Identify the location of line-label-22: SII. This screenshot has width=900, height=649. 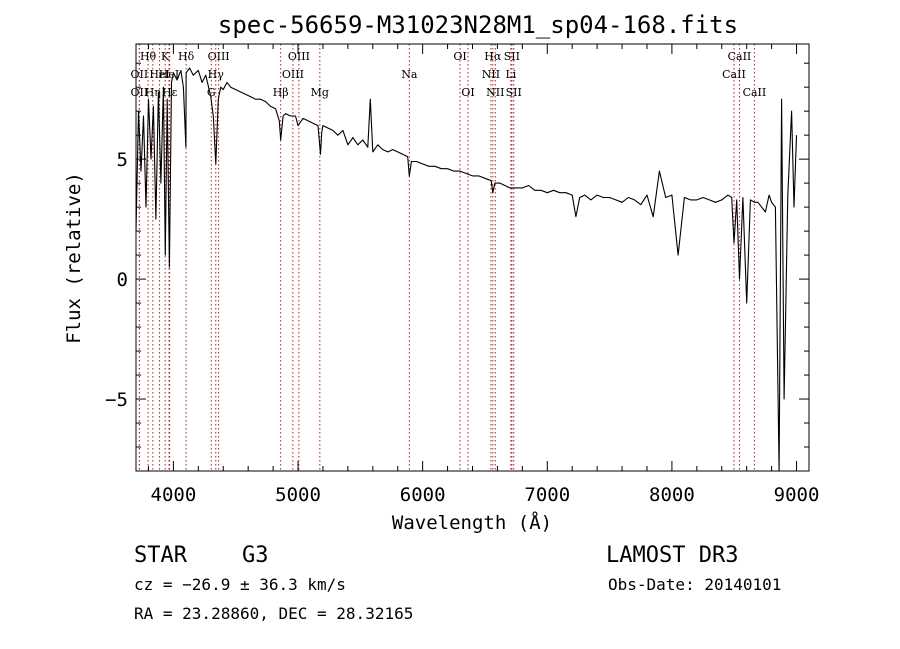
(512, 56).